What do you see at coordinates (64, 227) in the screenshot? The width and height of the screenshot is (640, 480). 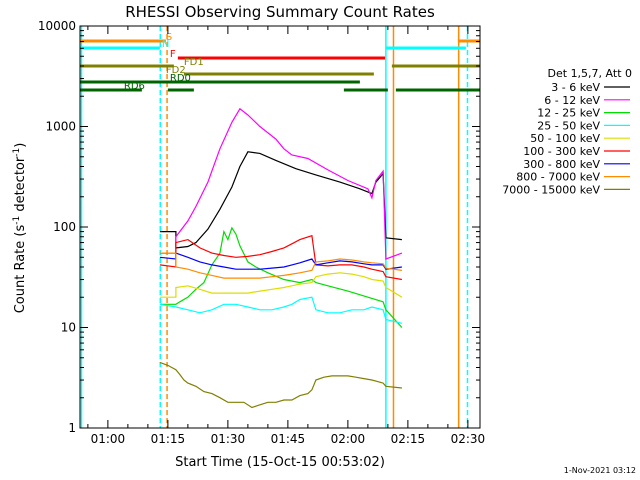 I see `y-tick-label: 100` at bounding box center [64, 227].